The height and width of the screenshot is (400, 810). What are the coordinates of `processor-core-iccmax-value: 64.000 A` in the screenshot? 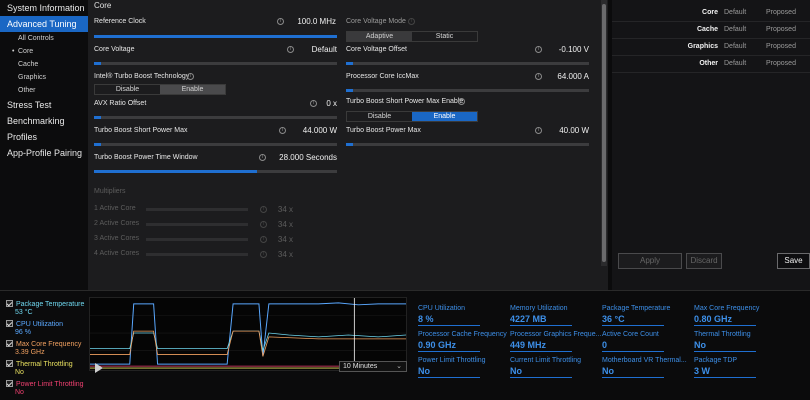 It's located at (573, 76).